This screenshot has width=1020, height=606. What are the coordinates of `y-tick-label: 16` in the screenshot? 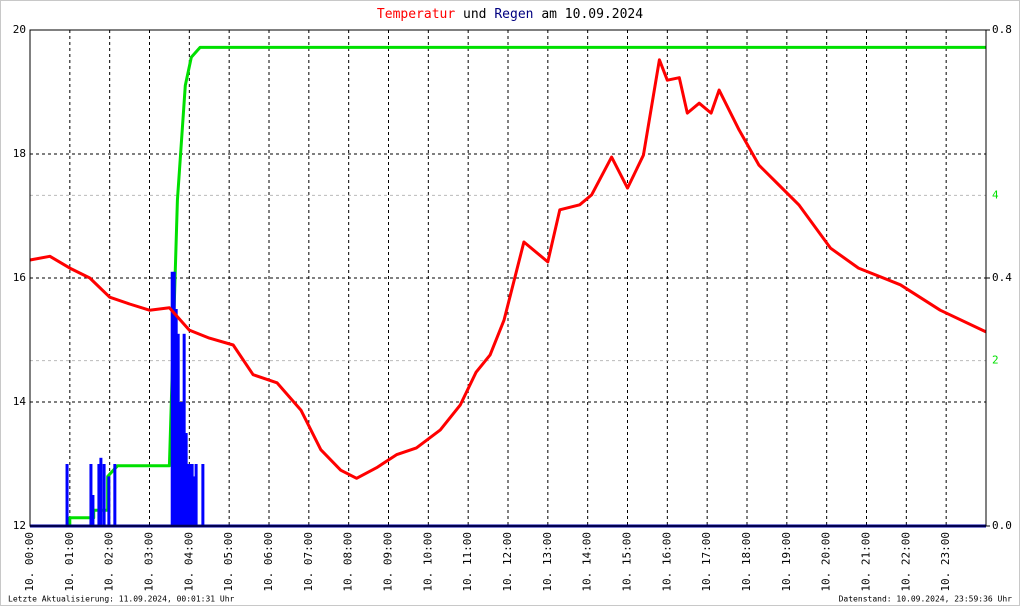 It's located at (19, 277).